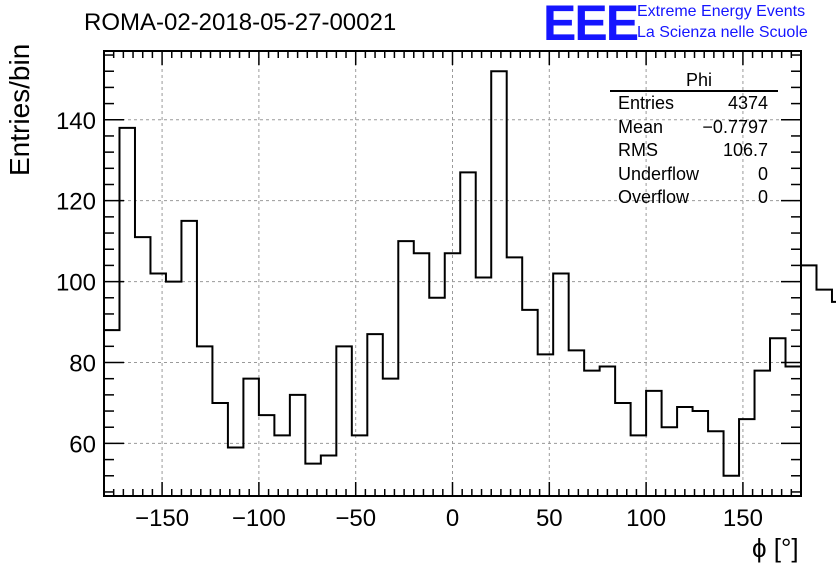  Describe the element at coordinates (82, 364) in the screenshot. I see `y-tick-label: 80` at that location.